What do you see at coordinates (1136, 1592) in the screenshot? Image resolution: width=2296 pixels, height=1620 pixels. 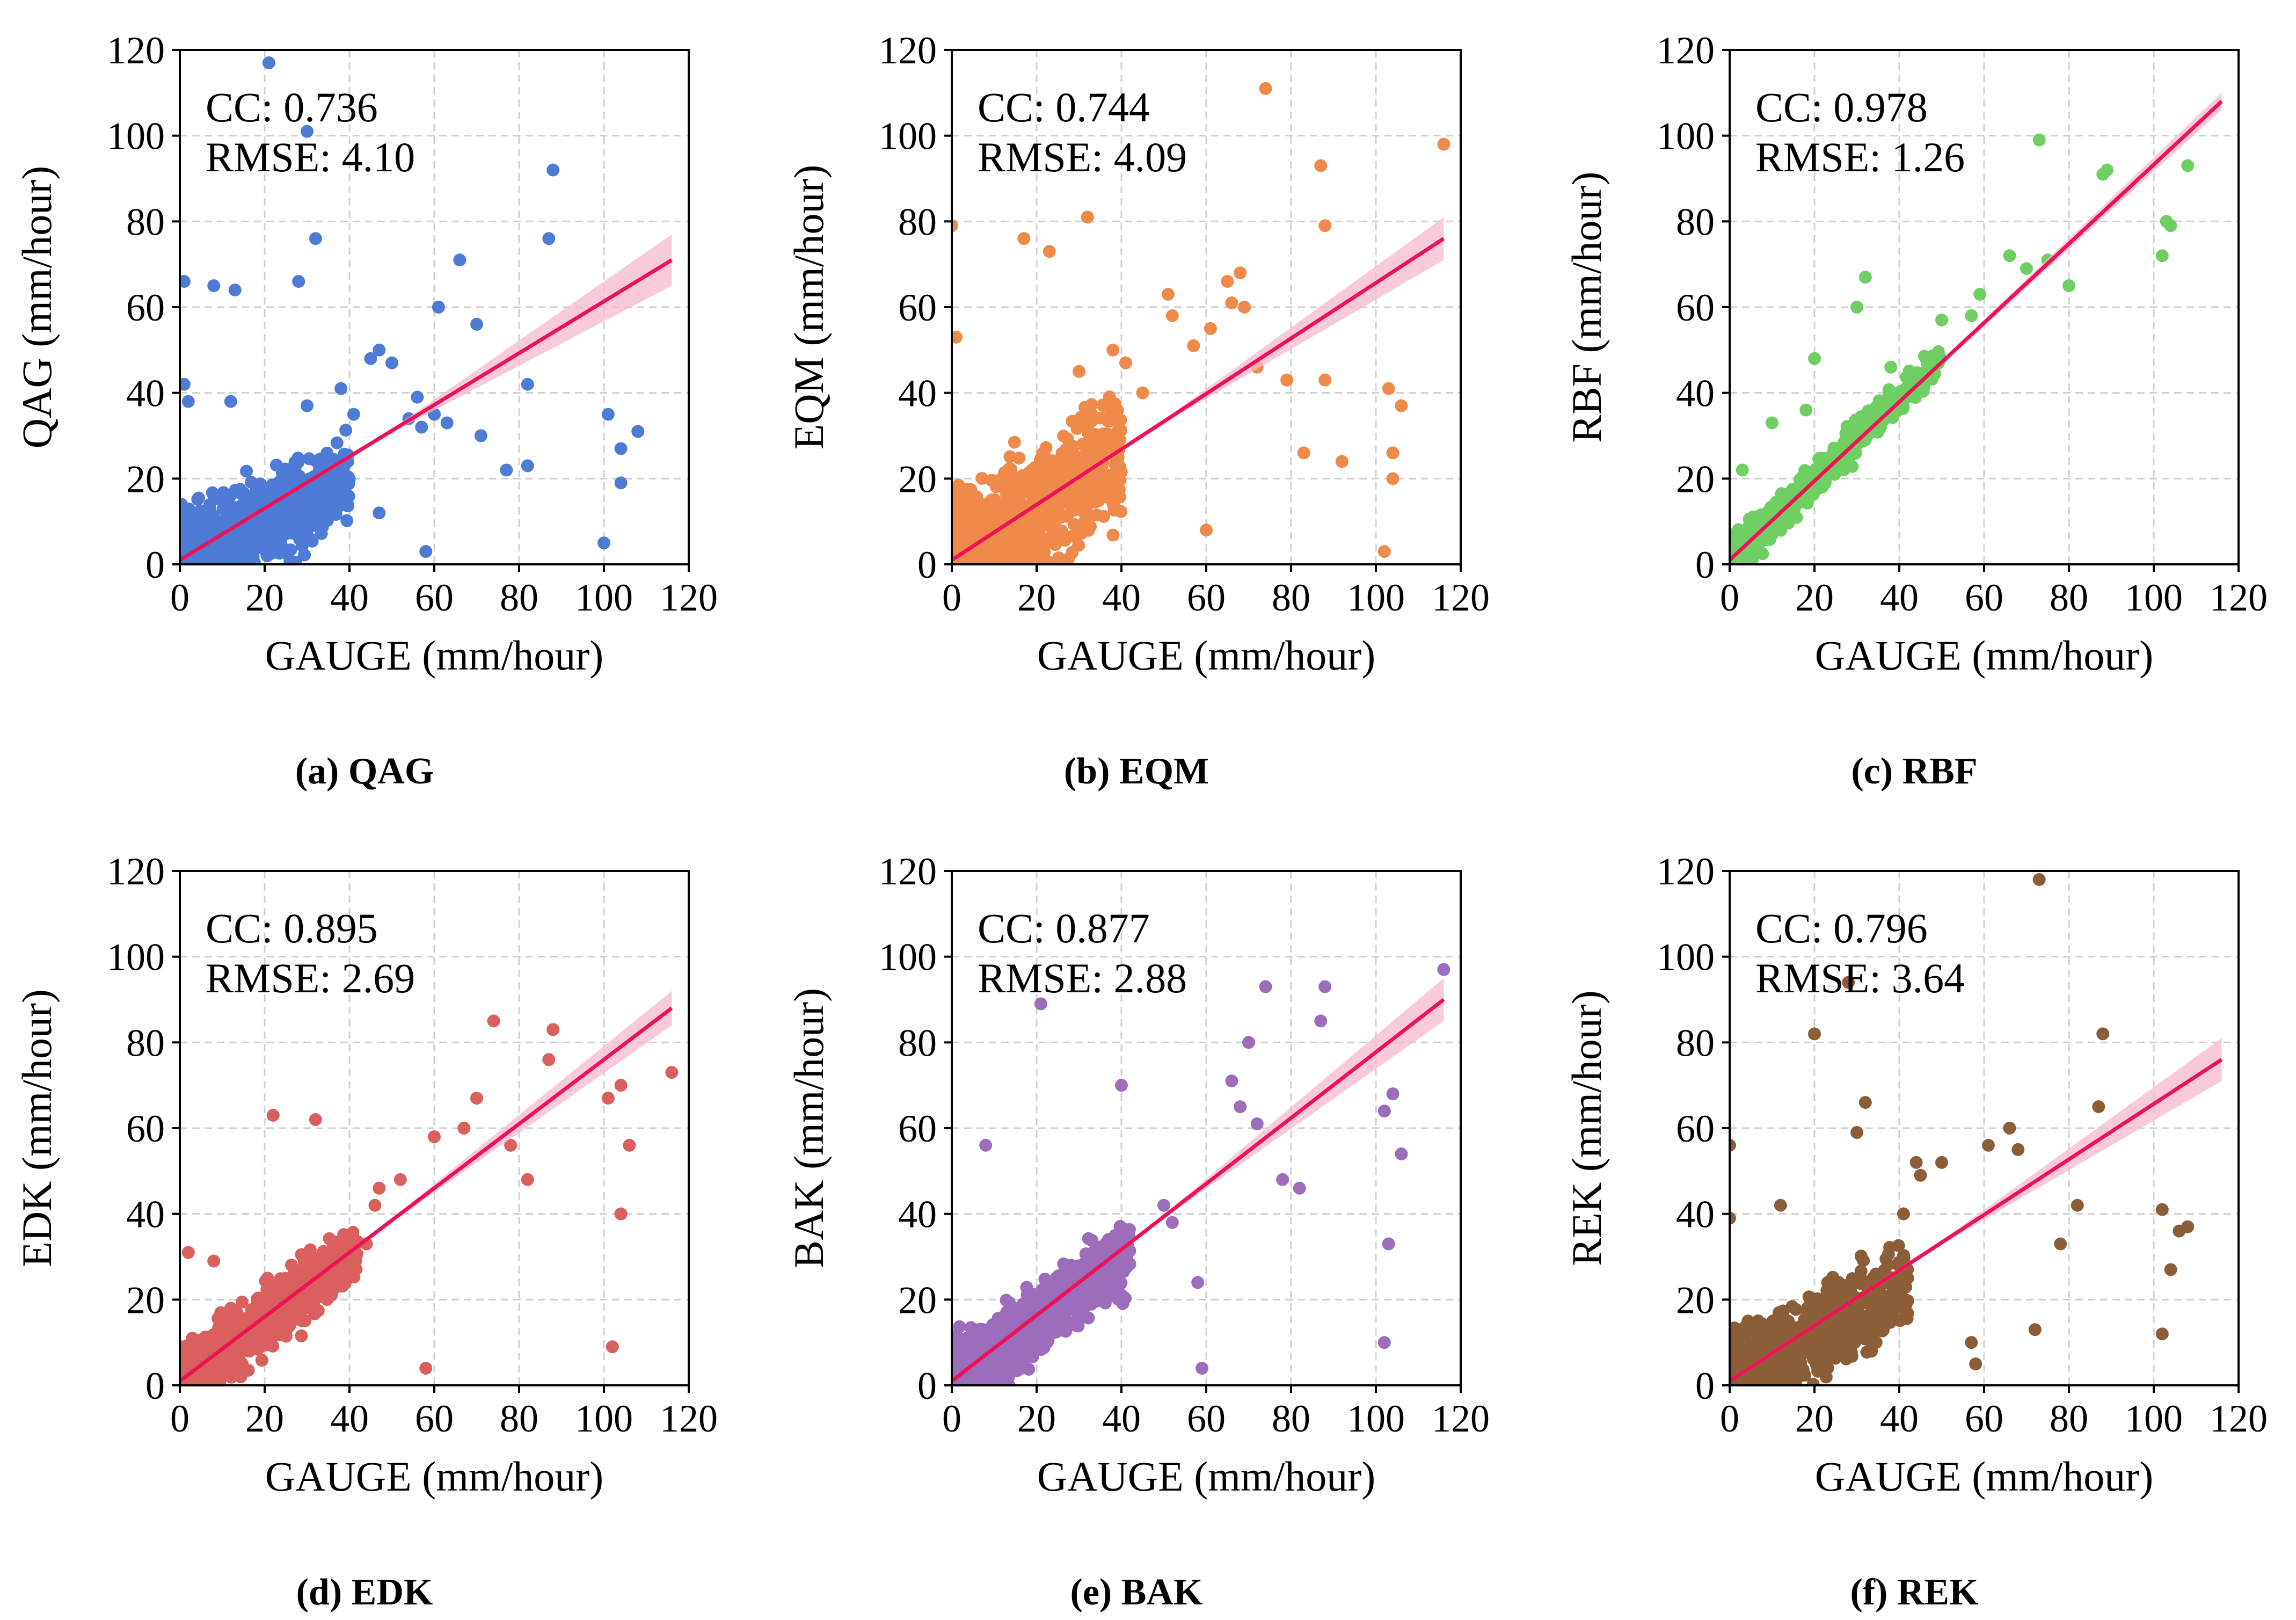 I see `subfigure-caption: (e) BAK` at bounding box center [1136, 1592].